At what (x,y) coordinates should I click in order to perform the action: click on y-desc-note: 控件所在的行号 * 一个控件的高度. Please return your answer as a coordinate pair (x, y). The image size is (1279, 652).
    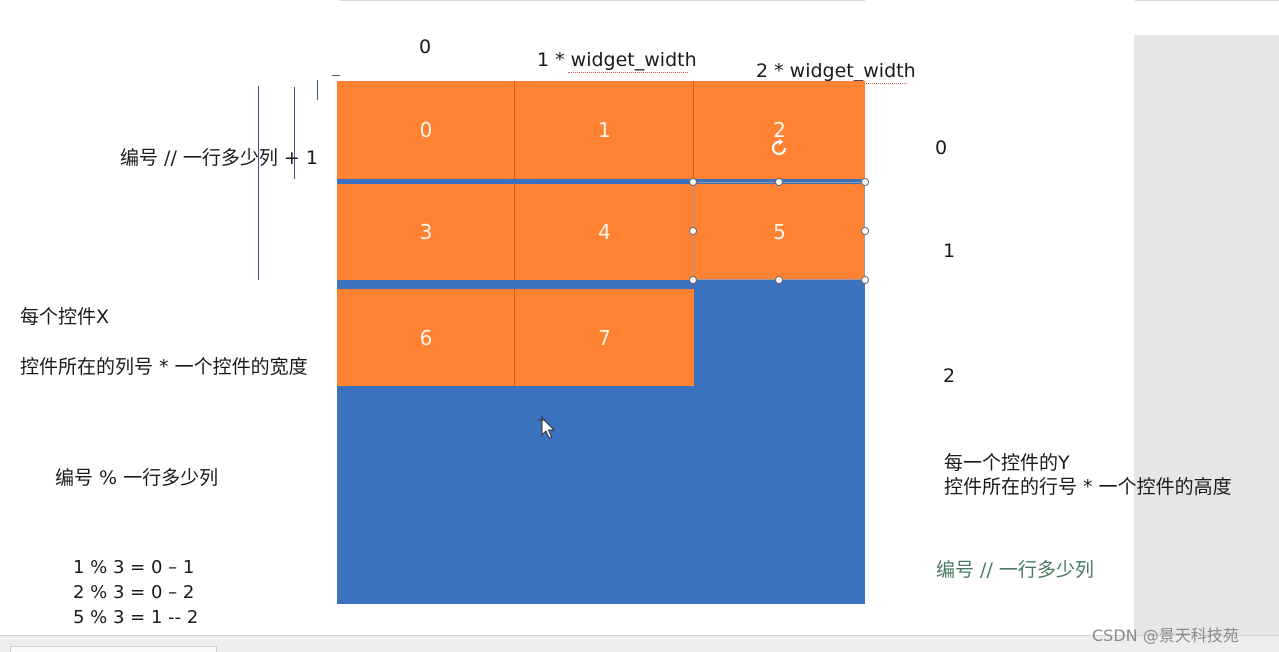
    Looking at the image, I should click on (1088, 487).